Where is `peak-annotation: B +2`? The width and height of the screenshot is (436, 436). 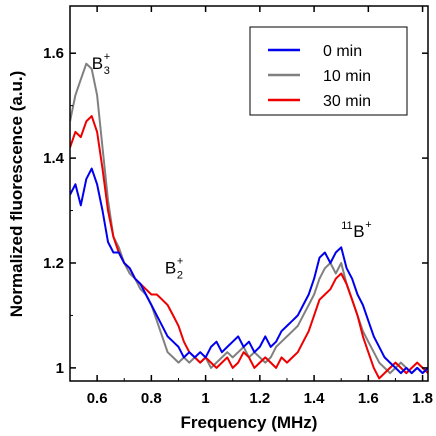 peak-annotation: B +2 is located at coordinates (174, 268).